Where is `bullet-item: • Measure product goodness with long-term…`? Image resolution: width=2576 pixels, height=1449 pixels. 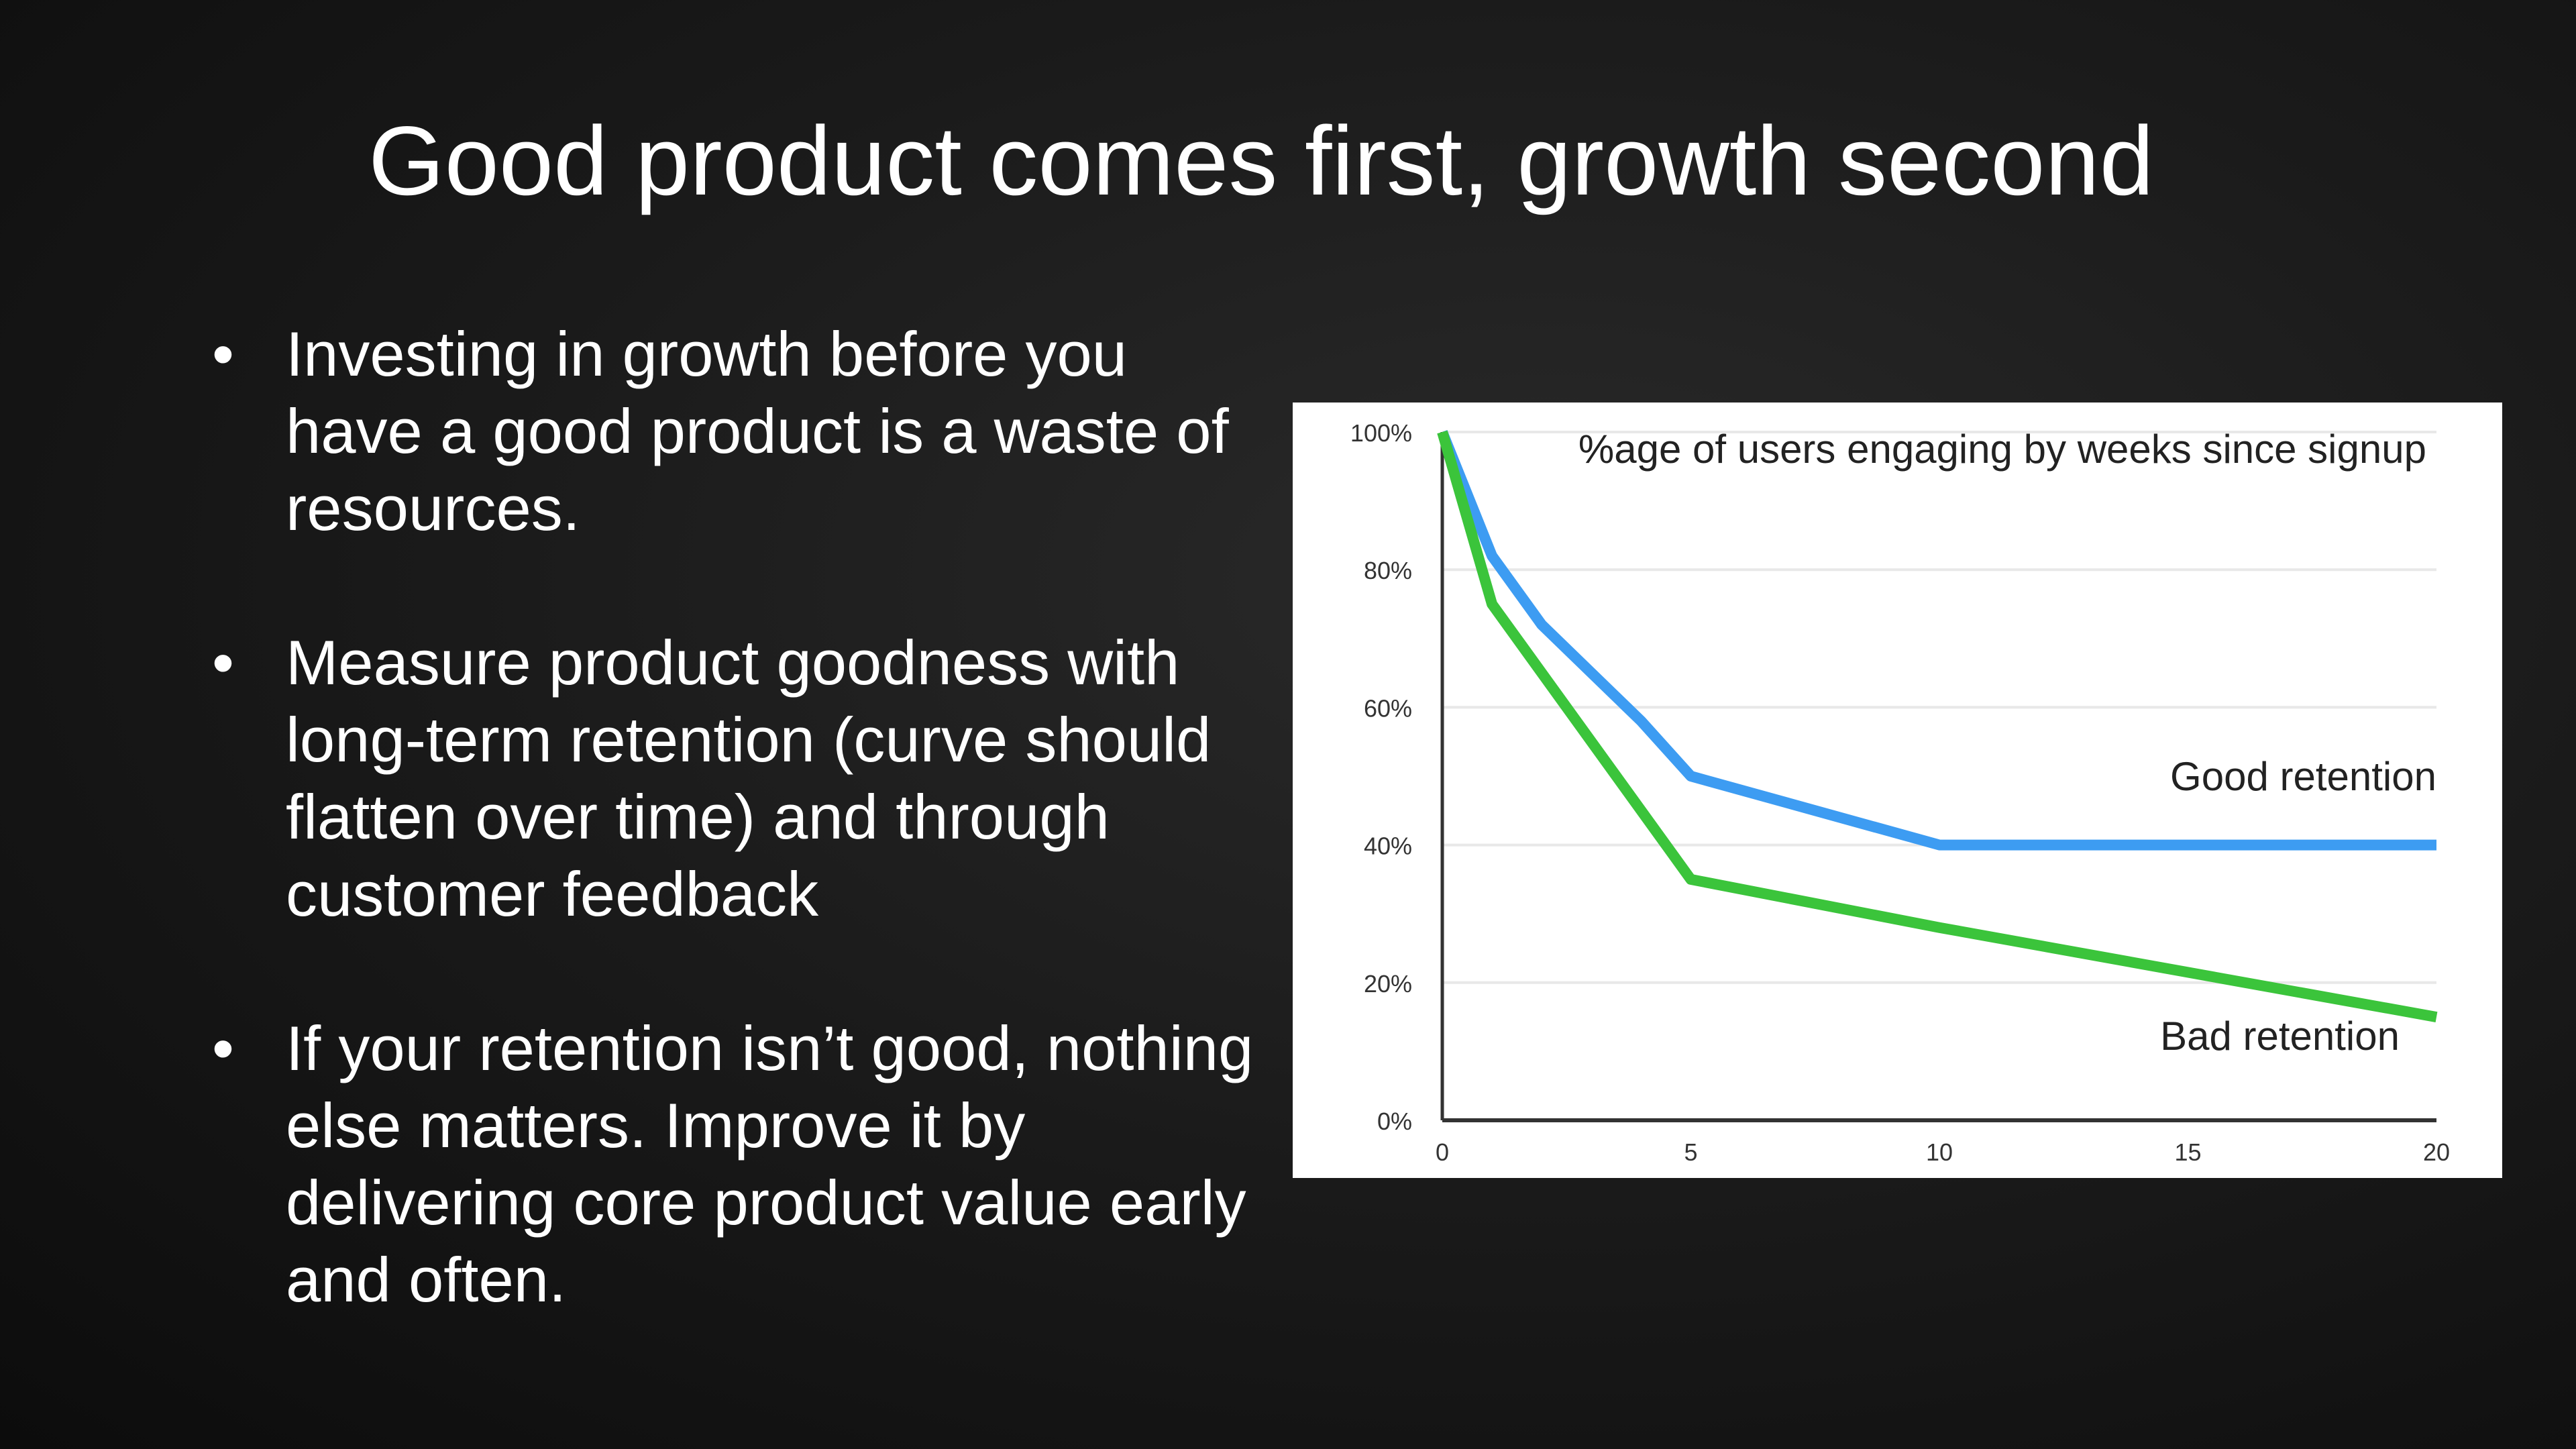
bullet-item: • Measure product goodness with long-term… is located at coordinates (738, 778).